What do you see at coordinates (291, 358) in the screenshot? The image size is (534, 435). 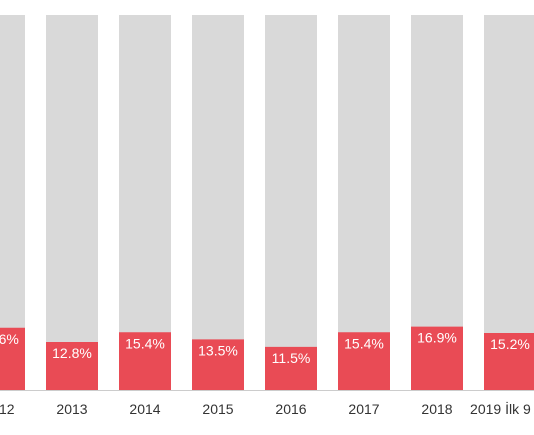 I see `value-label: 11.5%` at bounding box center [291, 358].